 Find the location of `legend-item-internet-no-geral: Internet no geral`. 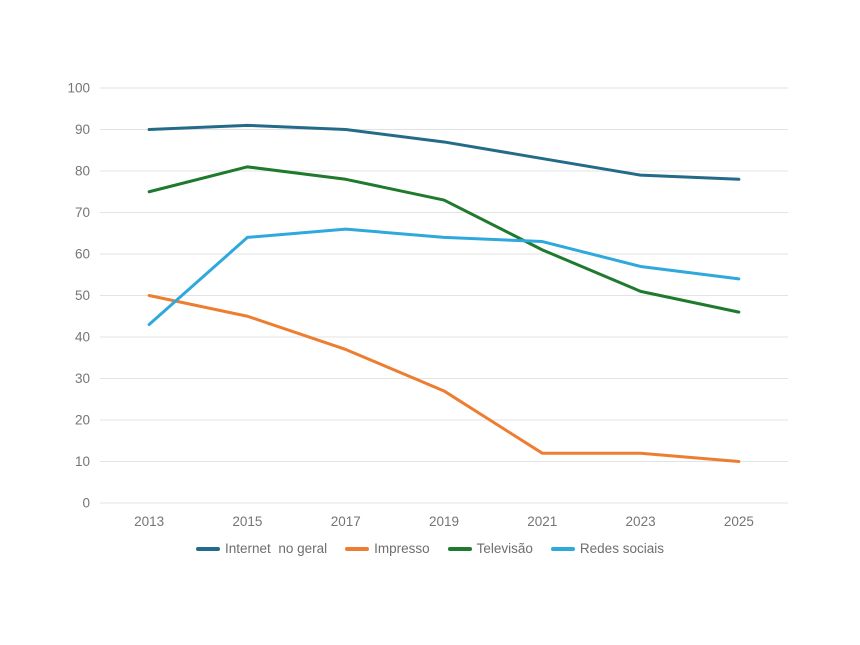

legend-item-internet-no-geral: Internet no geral is located at coordinates (261, 549).